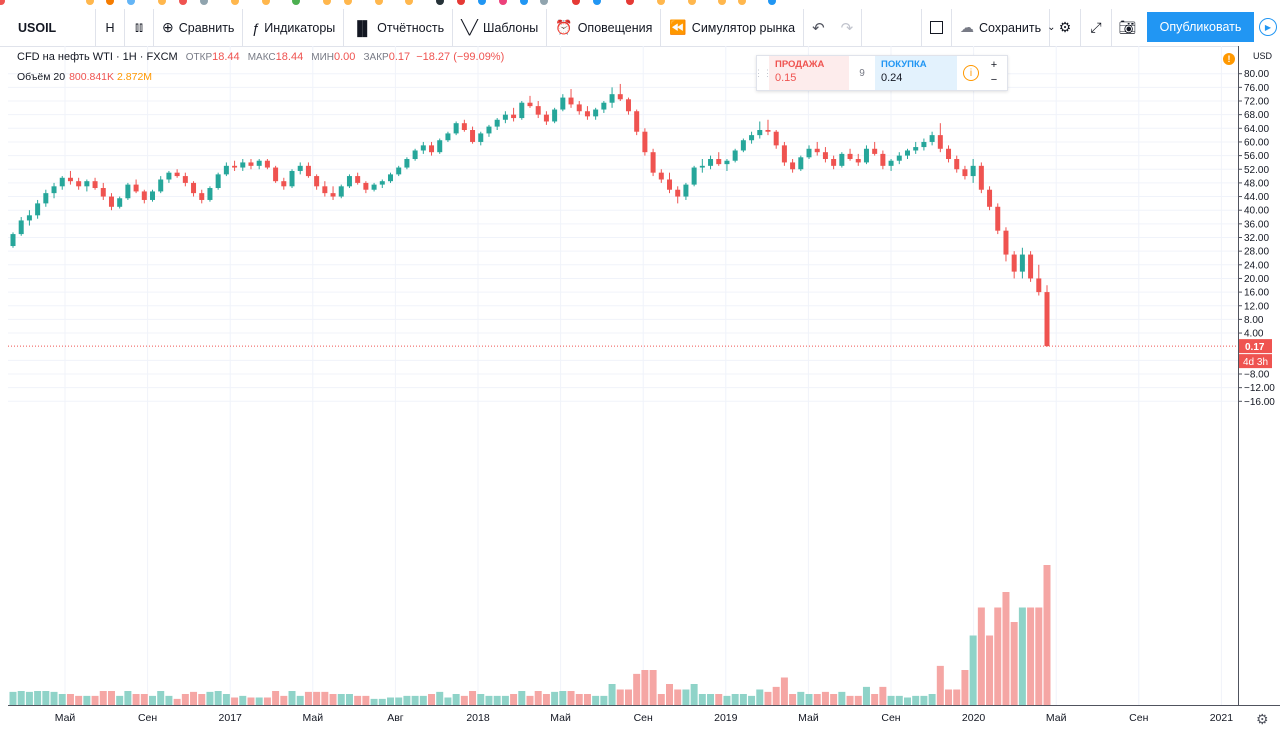 This screenshot has width=1280, height=733. What do you see at coordinates (1254, 334) in the screenshot?
I see `price-tick-label: 4.00` at bounding box center [1254, 334].